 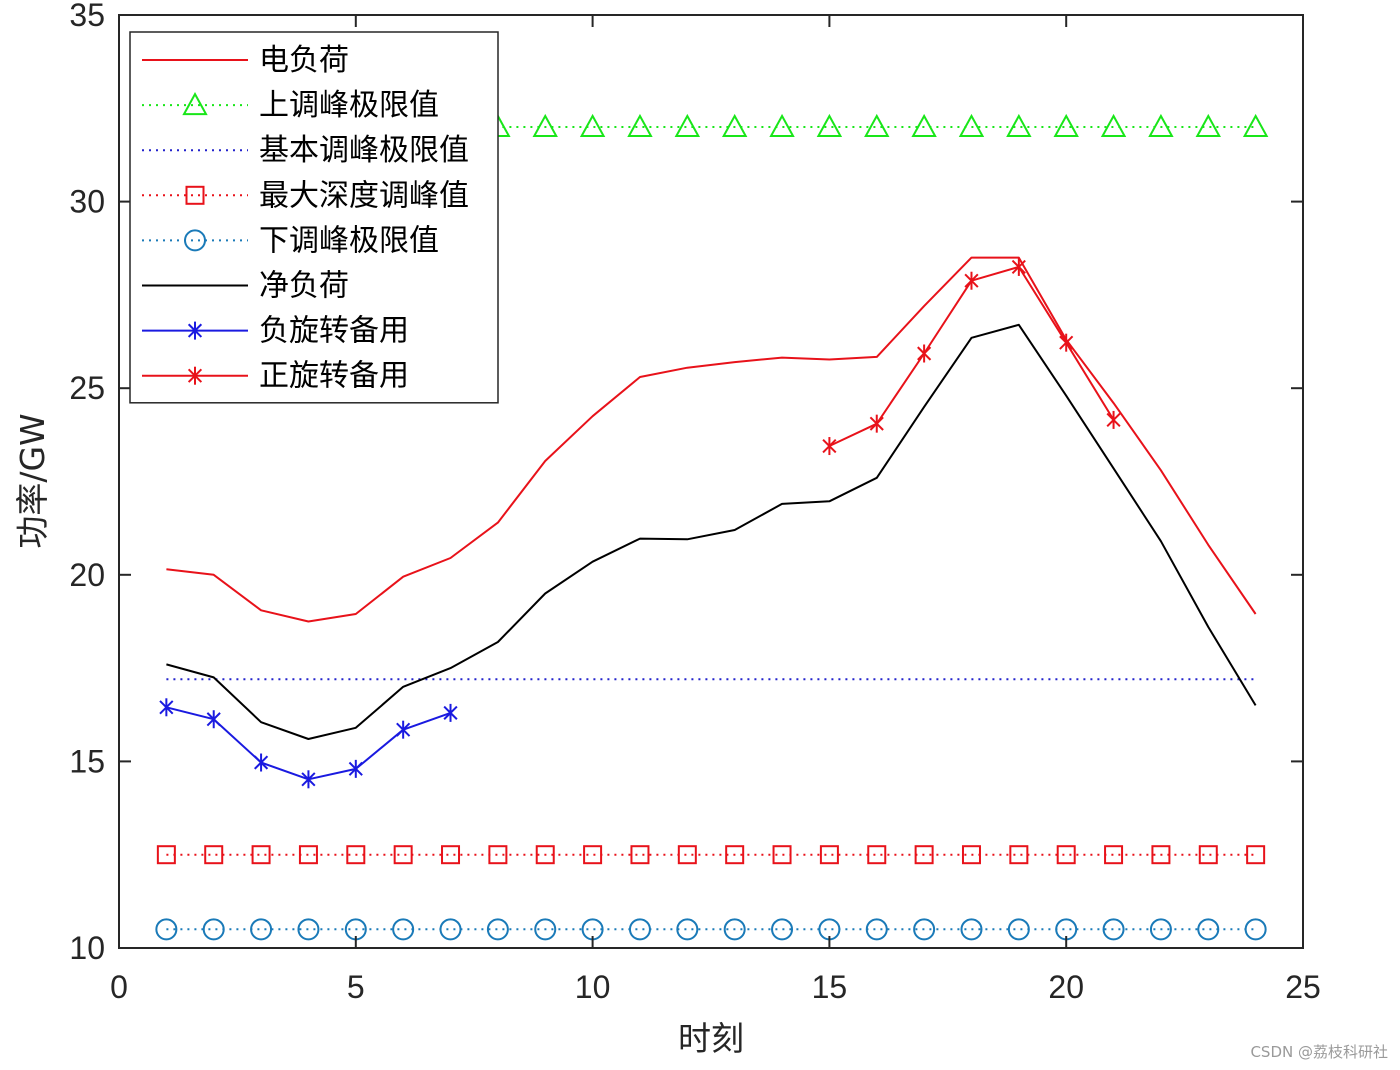 I want to click on y-tick-label: 30, so click(x=87, y=202).